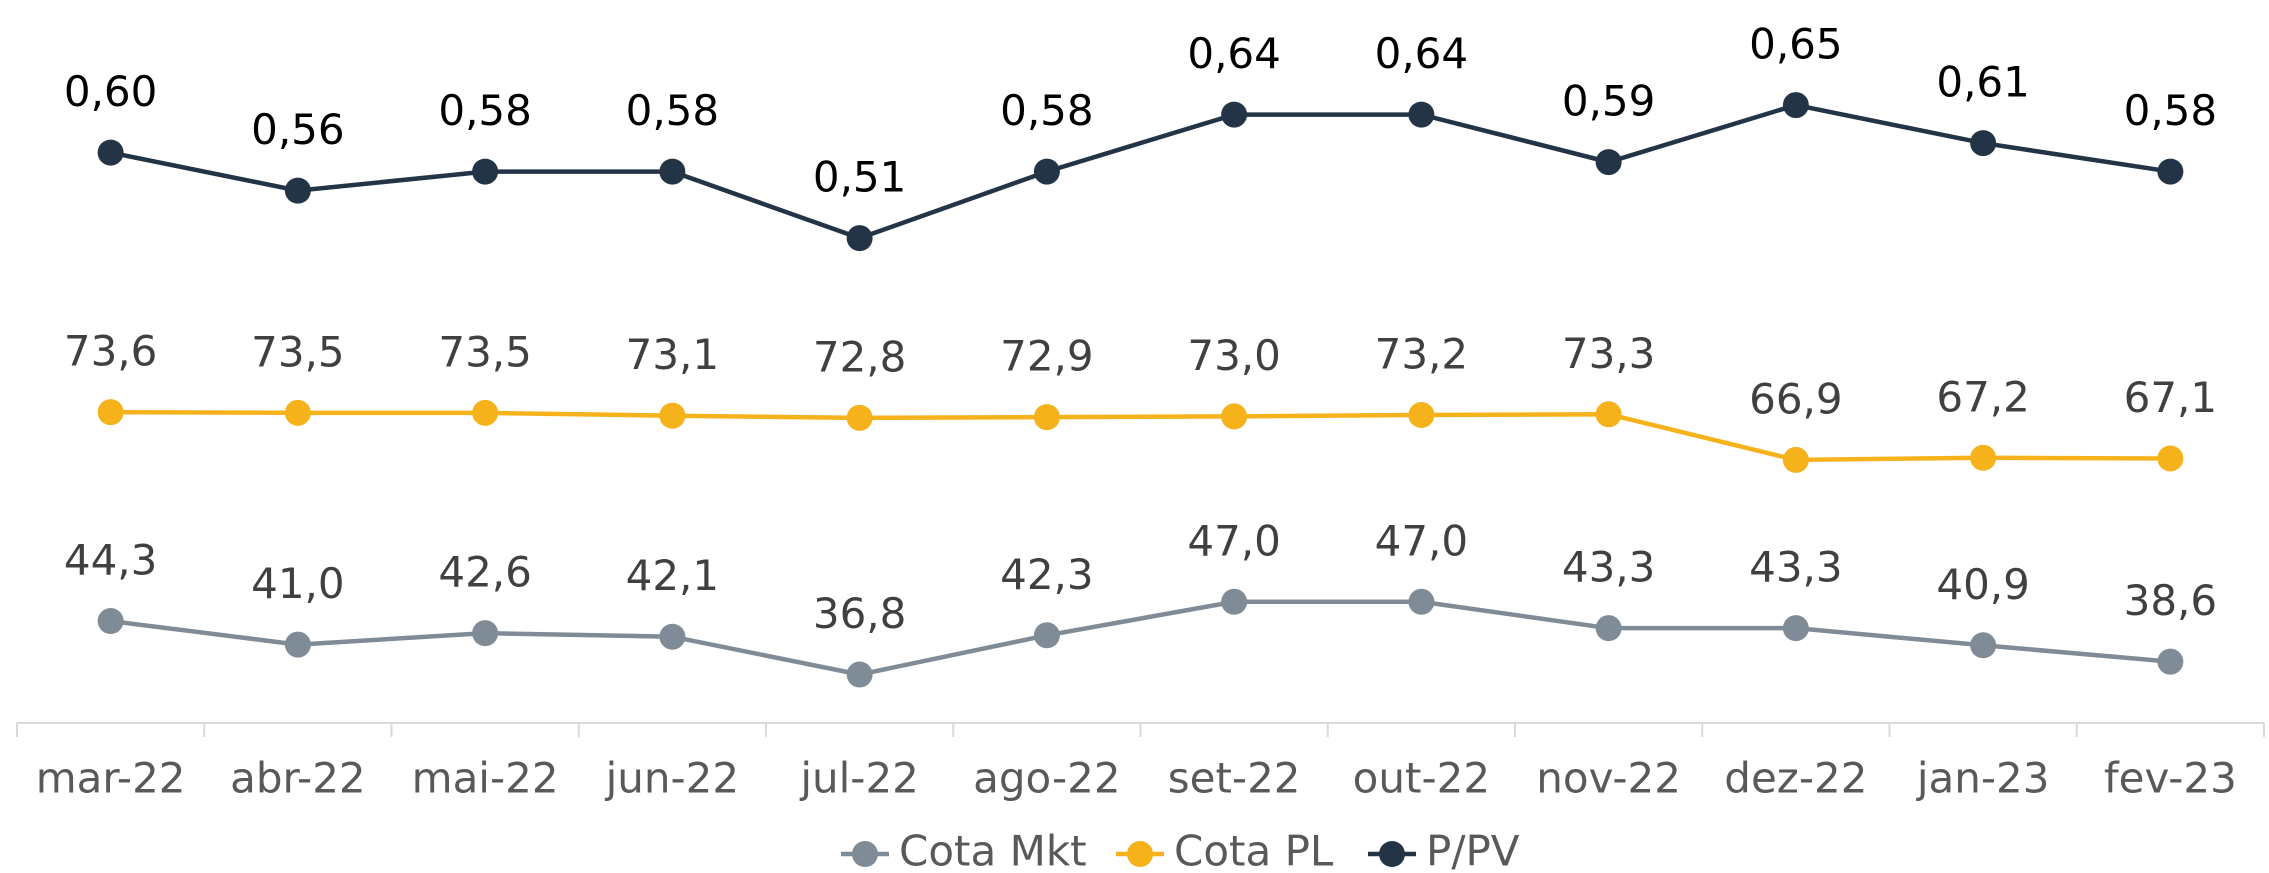 This screenshot has width=2269, height=873. Describe the element at coordinates (298, 778) in the screenshot. I see `x-tick-label: abr-22` at that location.